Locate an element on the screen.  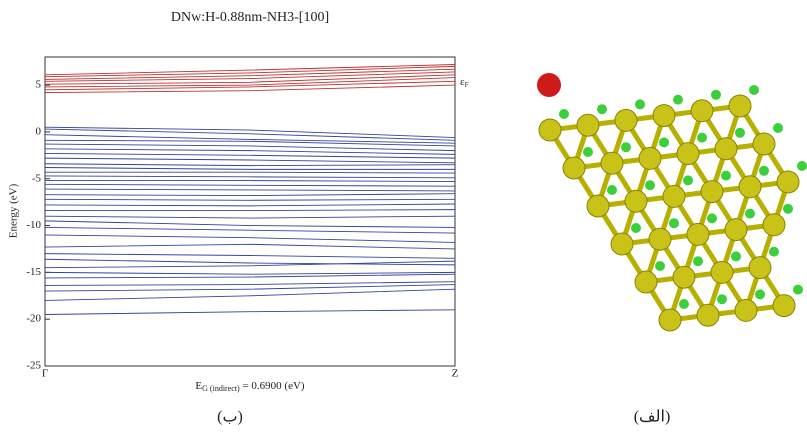
y-tick-label: -5 is located at coordinates (37, 178).